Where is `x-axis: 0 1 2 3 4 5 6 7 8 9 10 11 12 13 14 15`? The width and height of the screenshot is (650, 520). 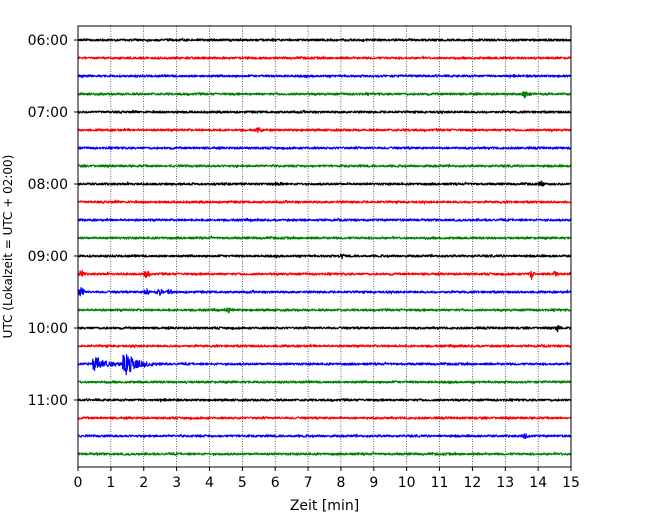 x-axis: 0 1 2 3 4 5 6 7 8 9 10 11 12 13 14 15 is located at coordinates (327, 479).